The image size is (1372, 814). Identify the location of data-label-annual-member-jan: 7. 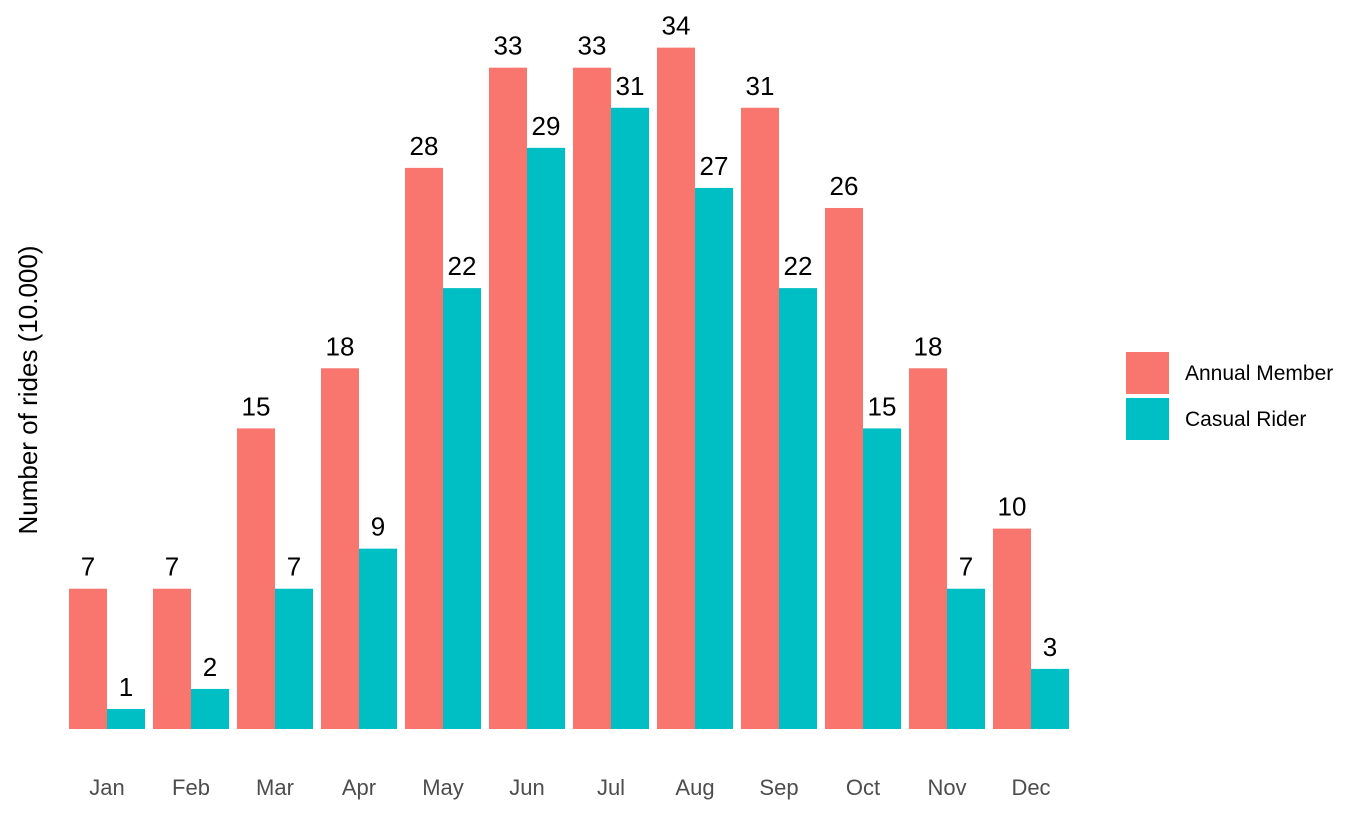
(88, 567).